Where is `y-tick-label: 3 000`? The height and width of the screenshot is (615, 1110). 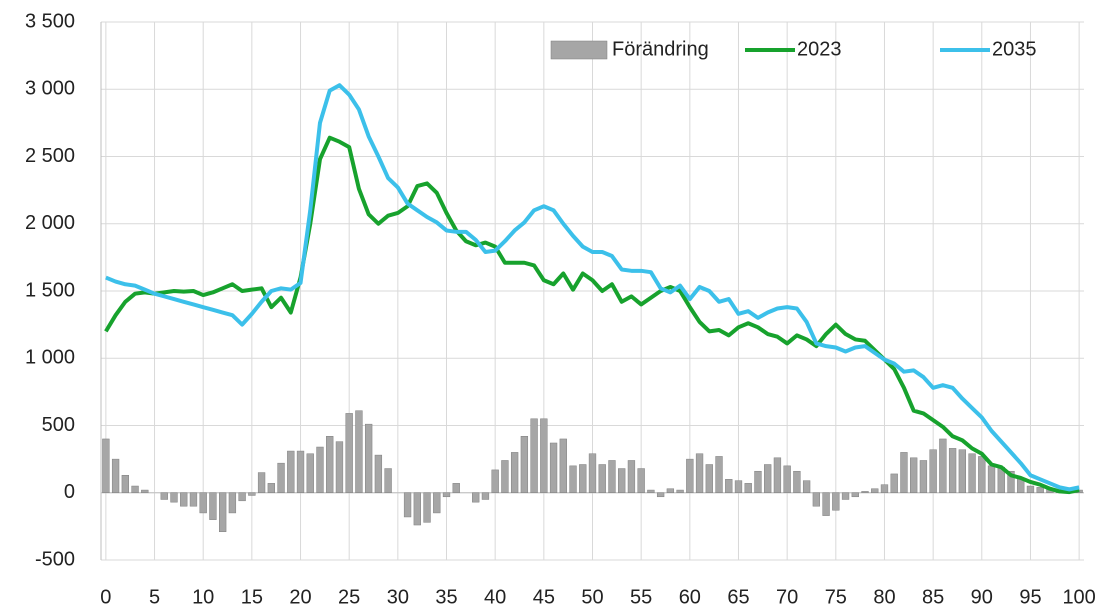
y-tick-label: 3 000 is located at coordinates (50, 89).